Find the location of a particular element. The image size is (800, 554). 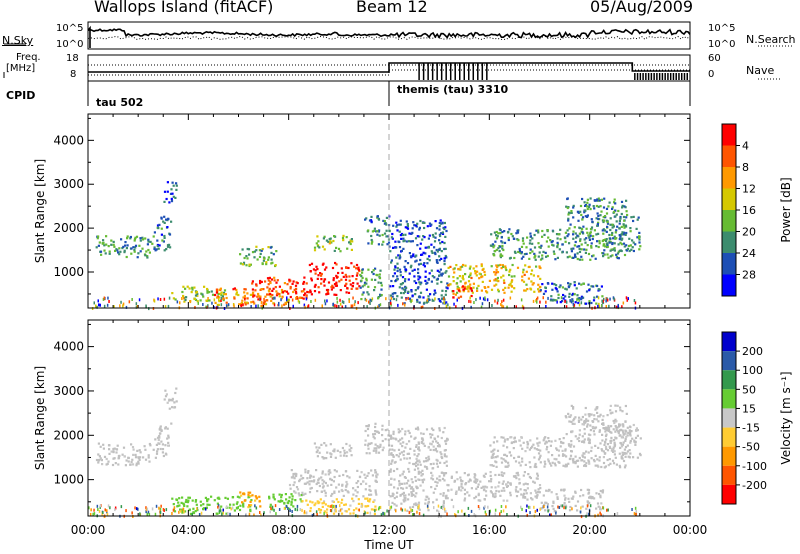

colorbar-swatch is located at coordinates (729, 242).